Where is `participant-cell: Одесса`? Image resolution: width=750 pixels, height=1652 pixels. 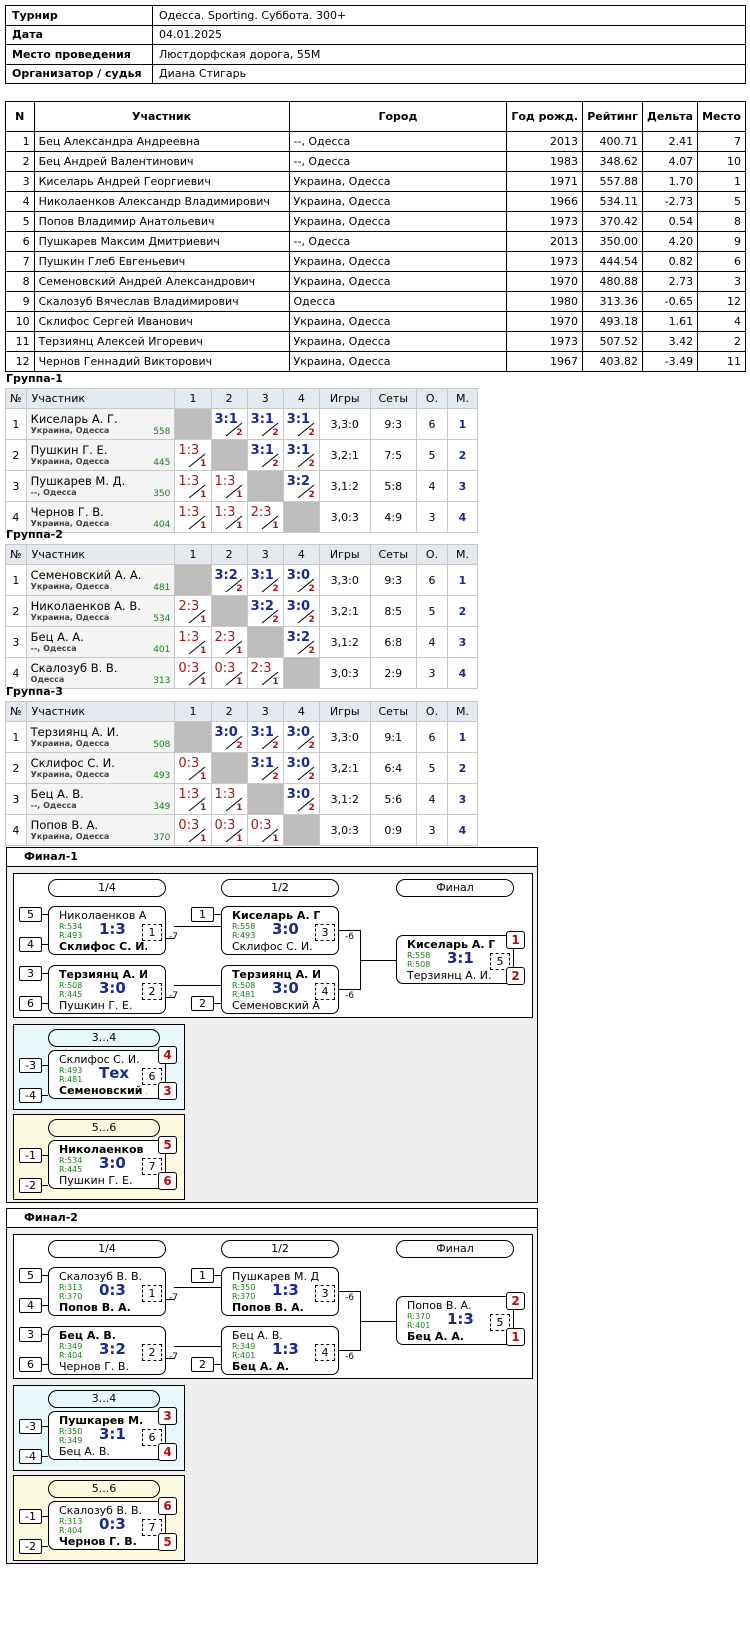
participant-cell: Одесса is located at coordinates (398, 301).